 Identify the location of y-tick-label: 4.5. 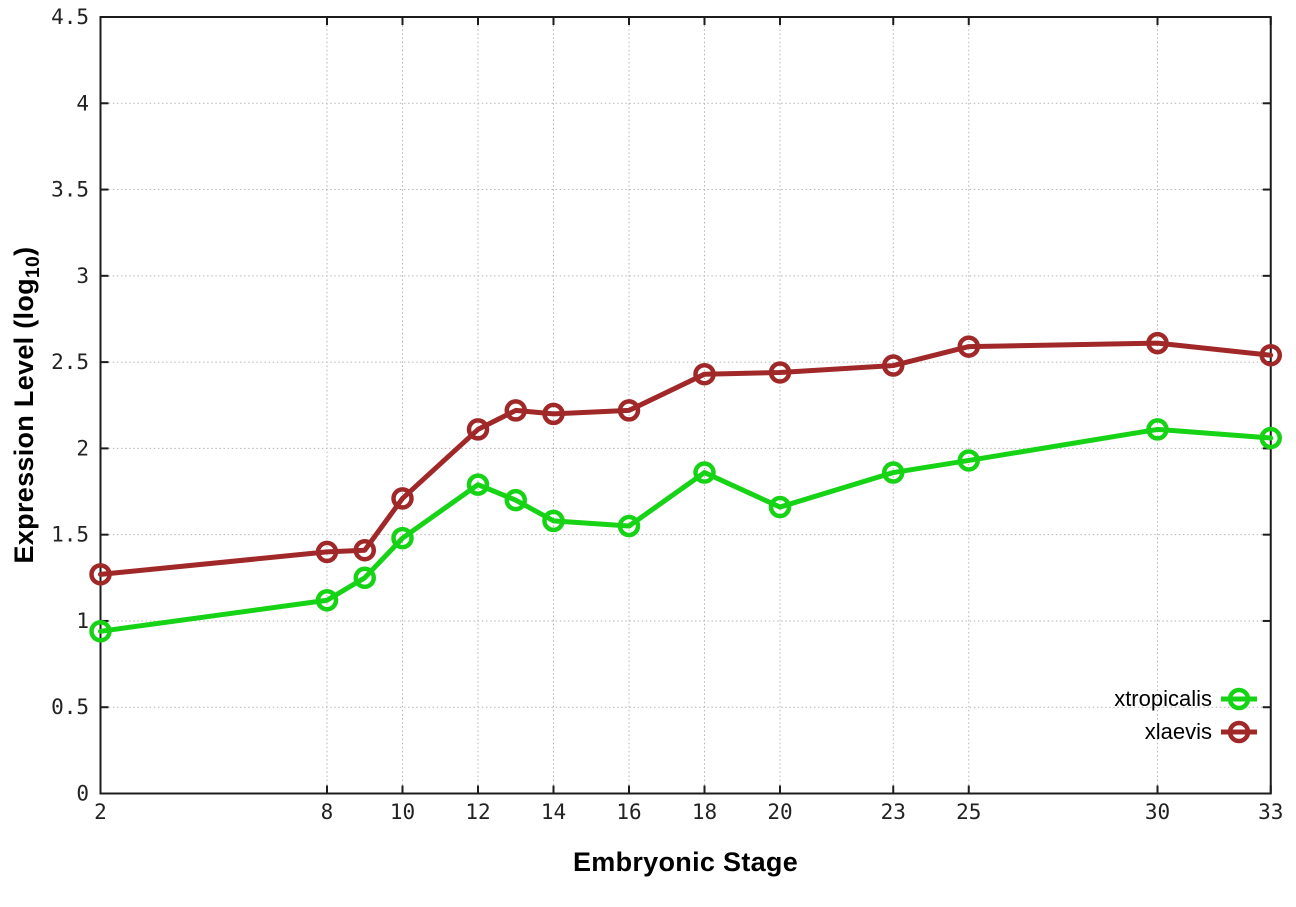
(70, 17).